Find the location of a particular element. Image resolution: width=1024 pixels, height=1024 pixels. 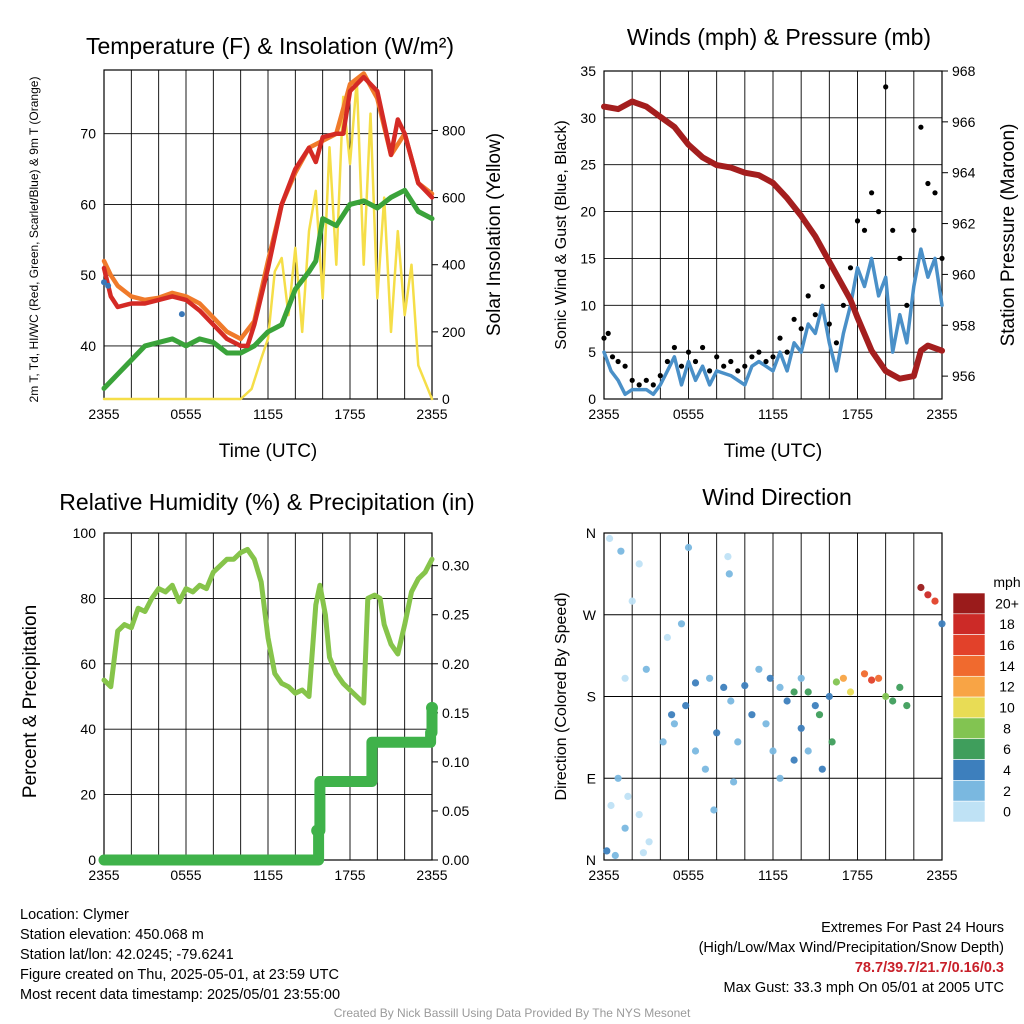

y-tick-label-right: 800 is located at coordinates (454, 130).